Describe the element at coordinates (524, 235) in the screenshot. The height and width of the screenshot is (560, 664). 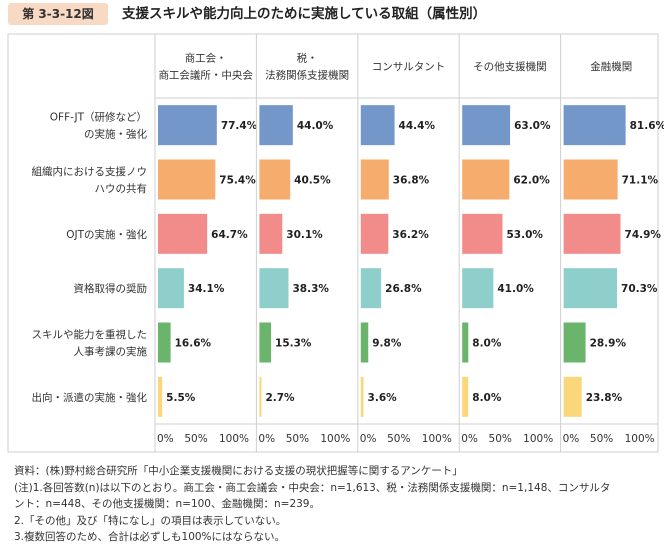
I see `bar-value-label: 53.0%` at that location.